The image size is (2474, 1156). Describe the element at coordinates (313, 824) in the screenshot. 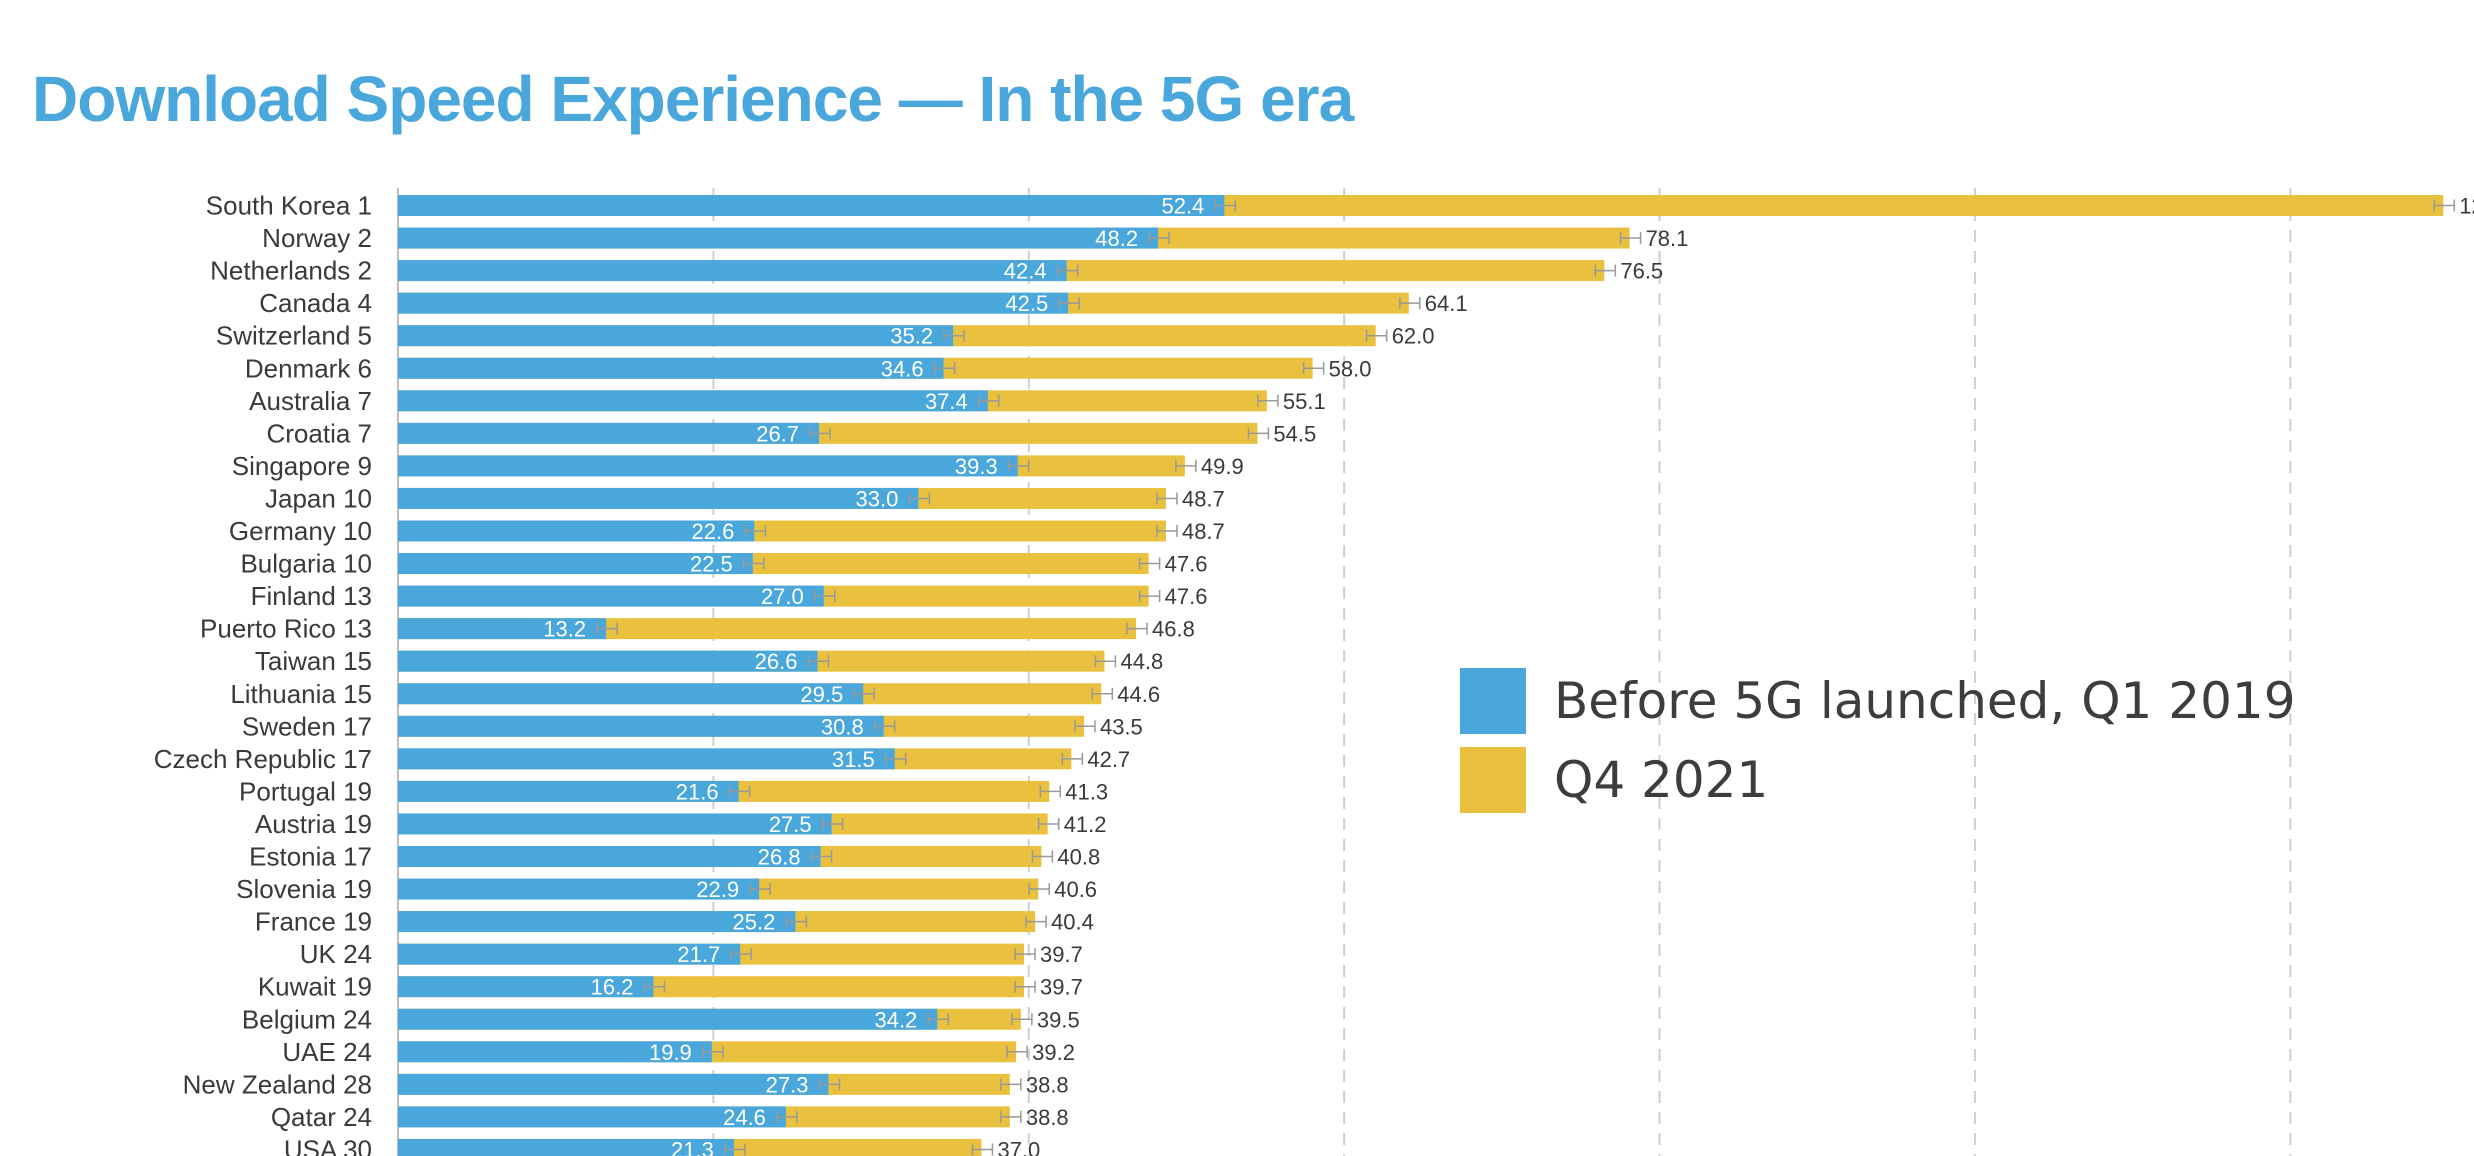

I see `category-label: Austria 19` at that location.